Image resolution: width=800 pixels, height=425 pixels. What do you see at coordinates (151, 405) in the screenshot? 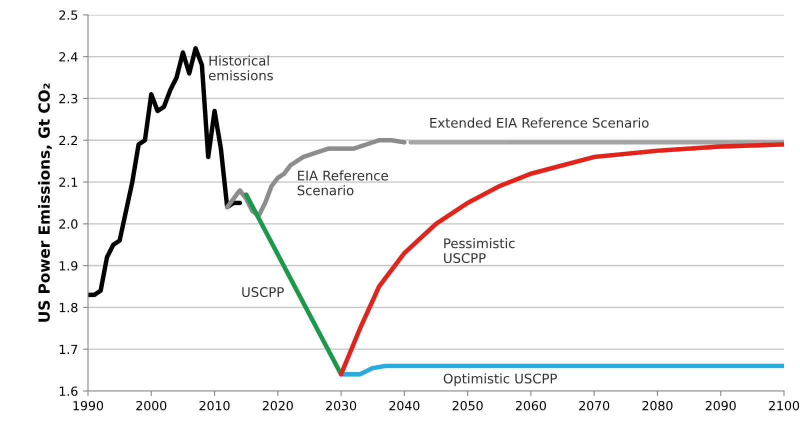
I see `x-tick-label: 2000` at bounding box center [151, 405].